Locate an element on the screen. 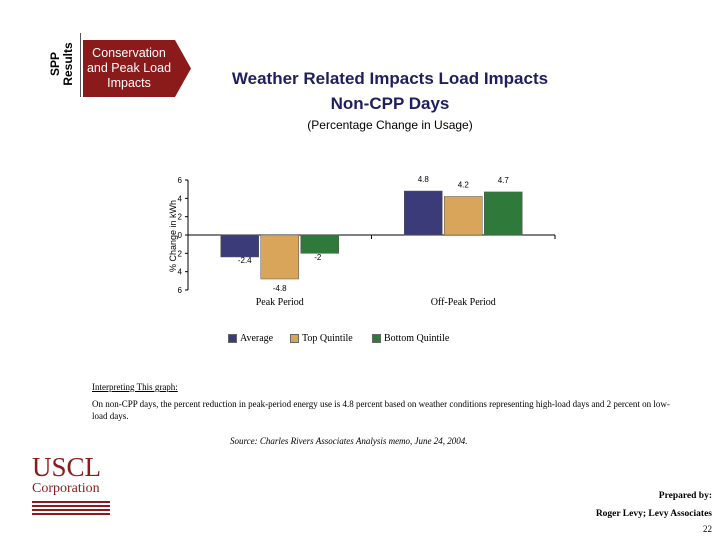  page-title-line2: Non-CPP Days is located at coordinates (390, 103).